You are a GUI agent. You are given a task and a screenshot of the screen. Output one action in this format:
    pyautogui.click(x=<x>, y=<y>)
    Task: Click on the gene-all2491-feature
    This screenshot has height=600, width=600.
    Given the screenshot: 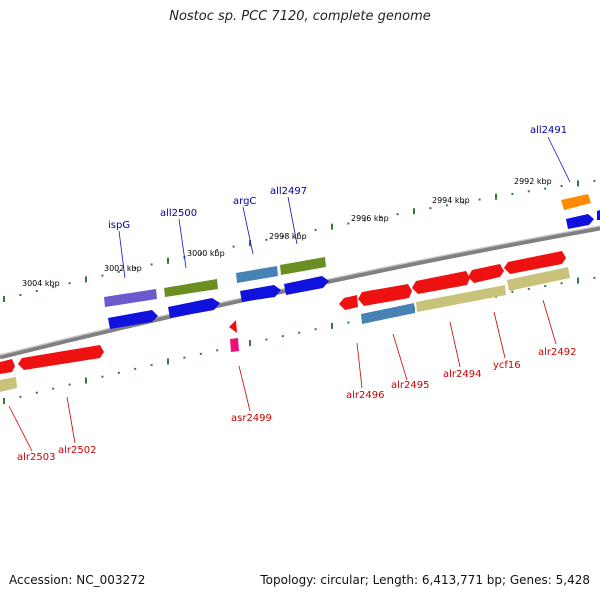 What is the action you would take?
    pyautogui.click(x=576, y=202)
    